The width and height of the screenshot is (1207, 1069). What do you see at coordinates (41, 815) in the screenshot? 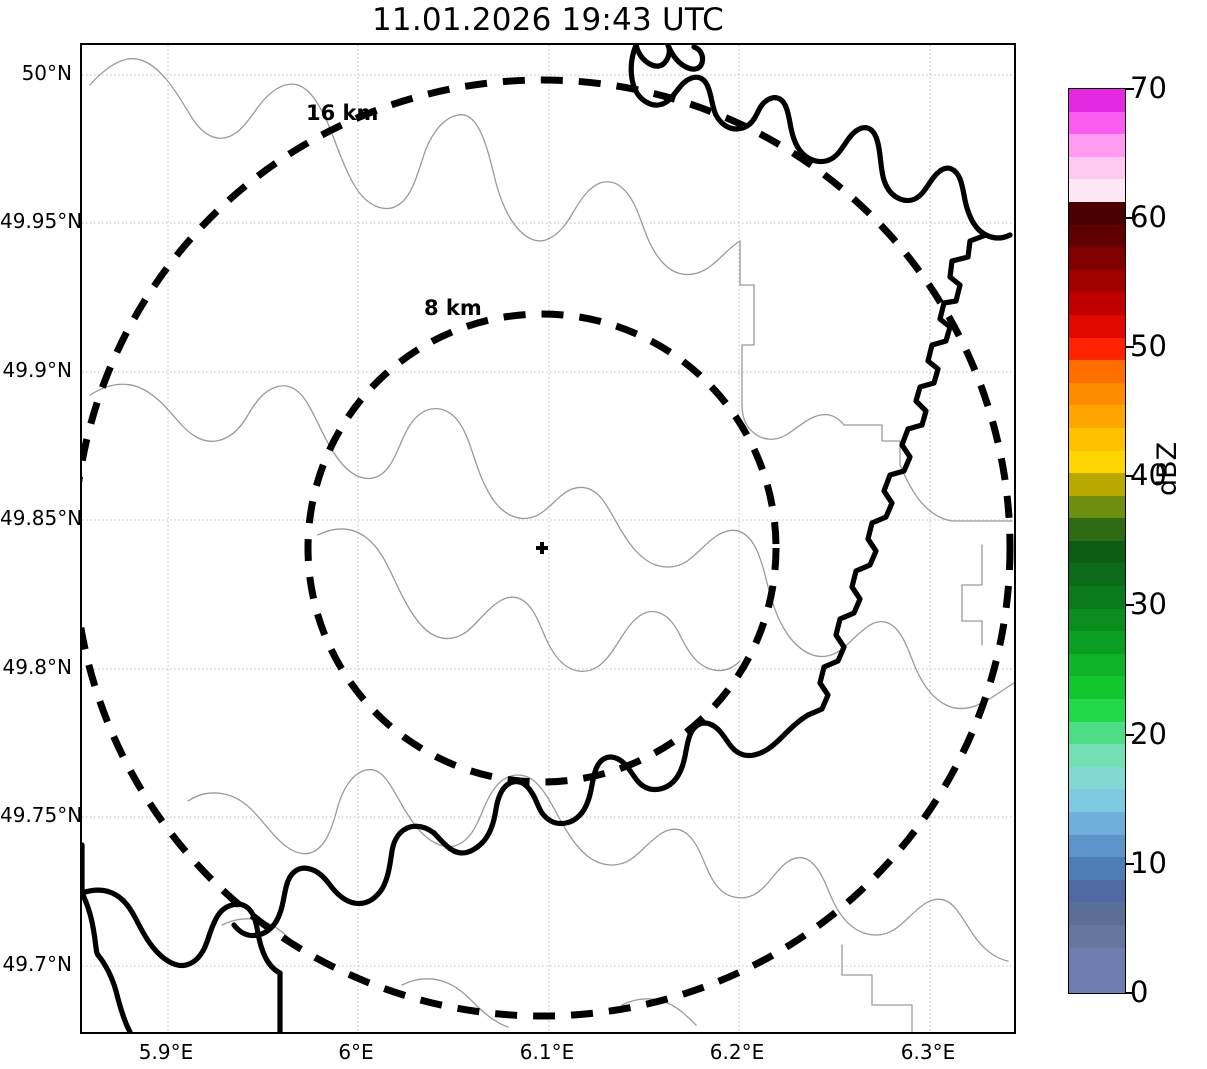
I see `y-tick-label-49-75: 49.75°N` at bounding box center [41, 815].